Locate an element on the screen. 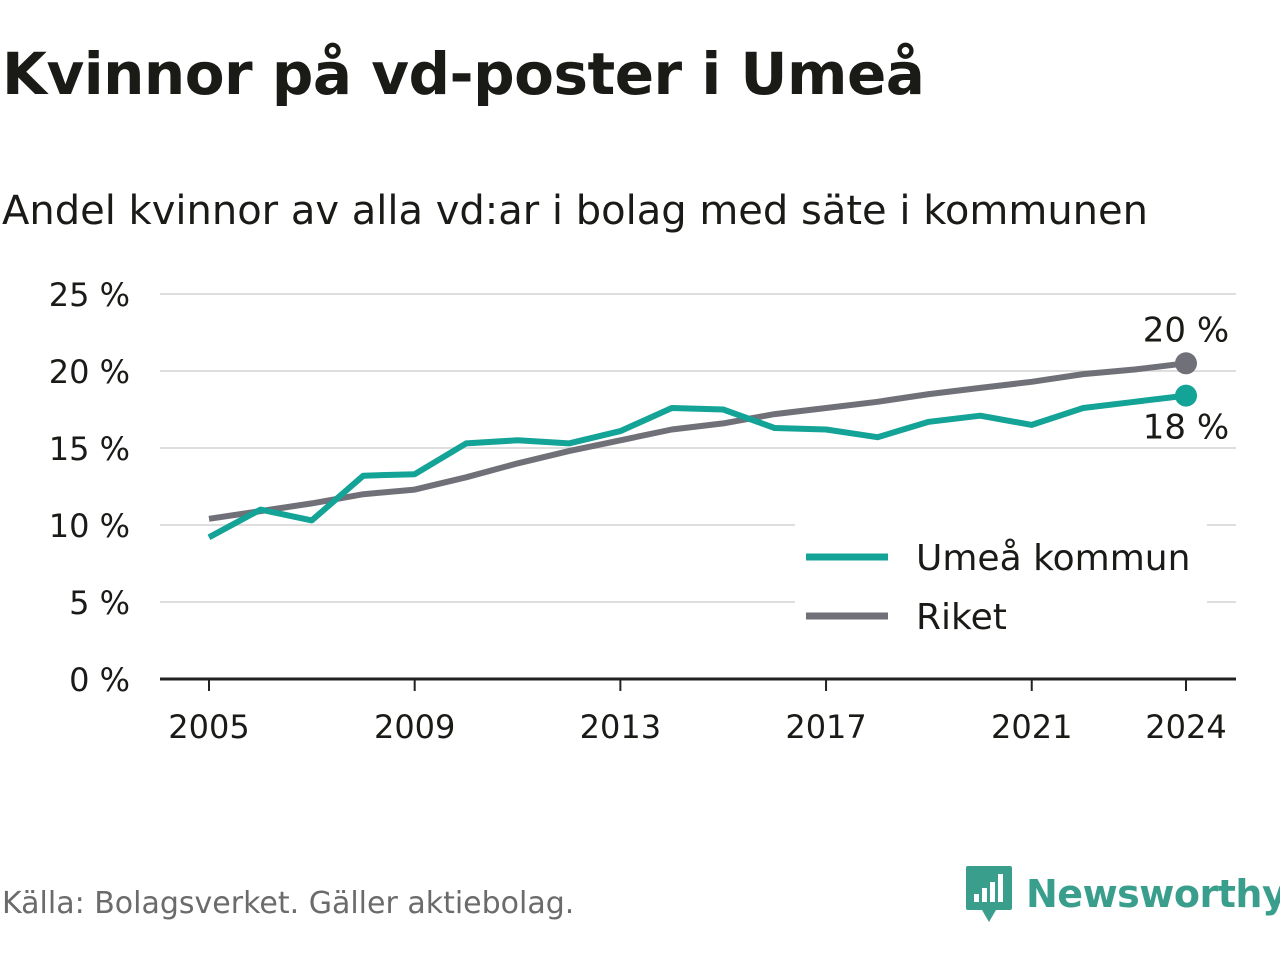 This screenshot has width=1280, height=960. x-tick-label: 2021 is located at coordinates (1031, 727).